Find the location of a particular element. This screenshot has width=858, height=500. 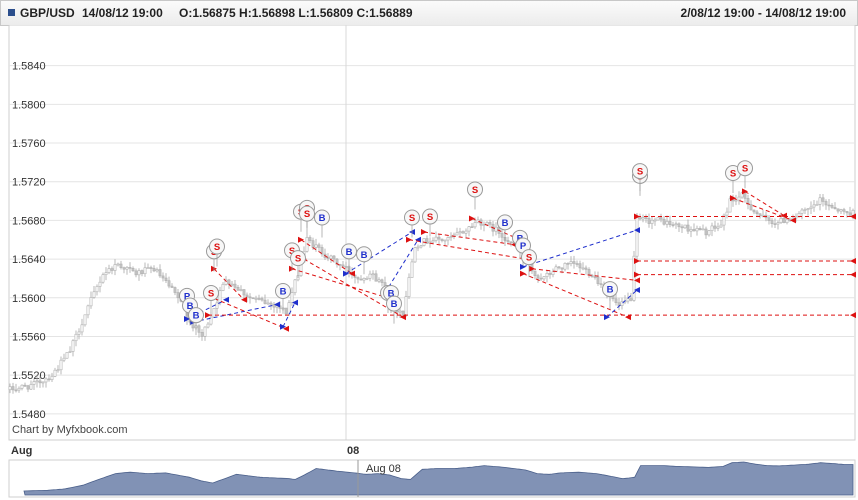

y-tick-label: 1.5800 is located at coordinates (29, 105).